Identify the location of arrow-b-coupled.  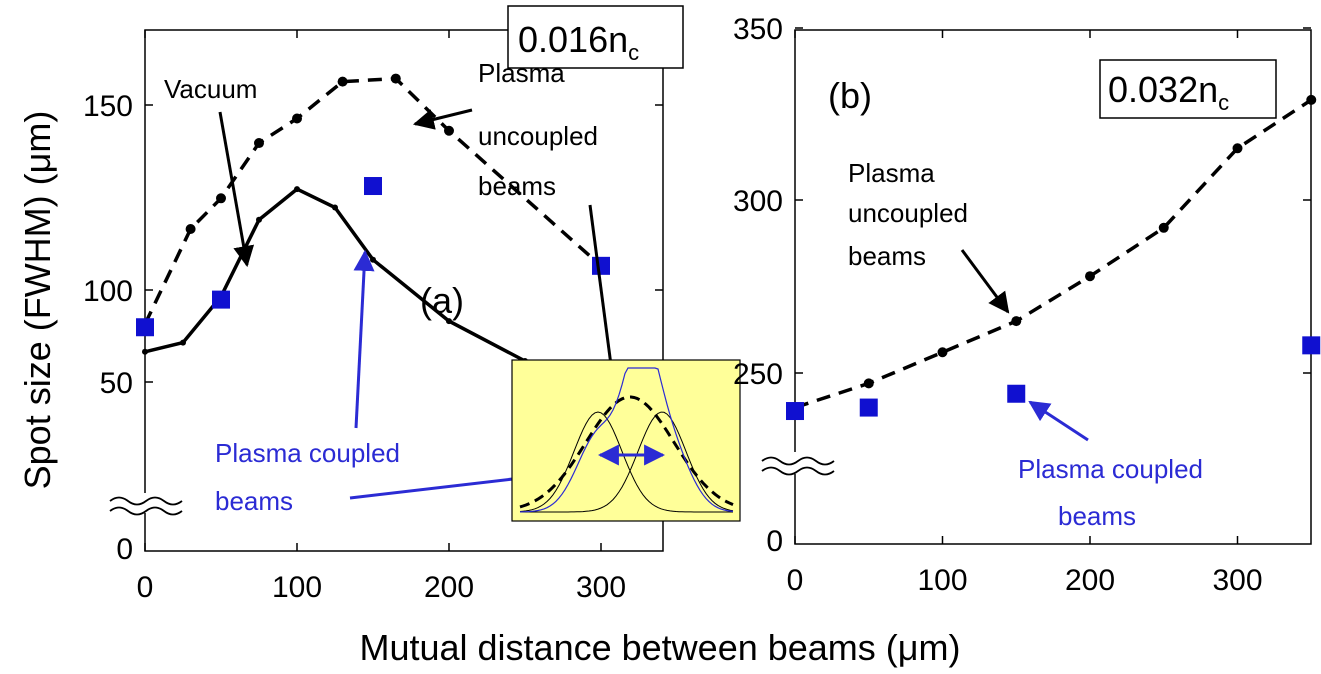
(1058, 421).